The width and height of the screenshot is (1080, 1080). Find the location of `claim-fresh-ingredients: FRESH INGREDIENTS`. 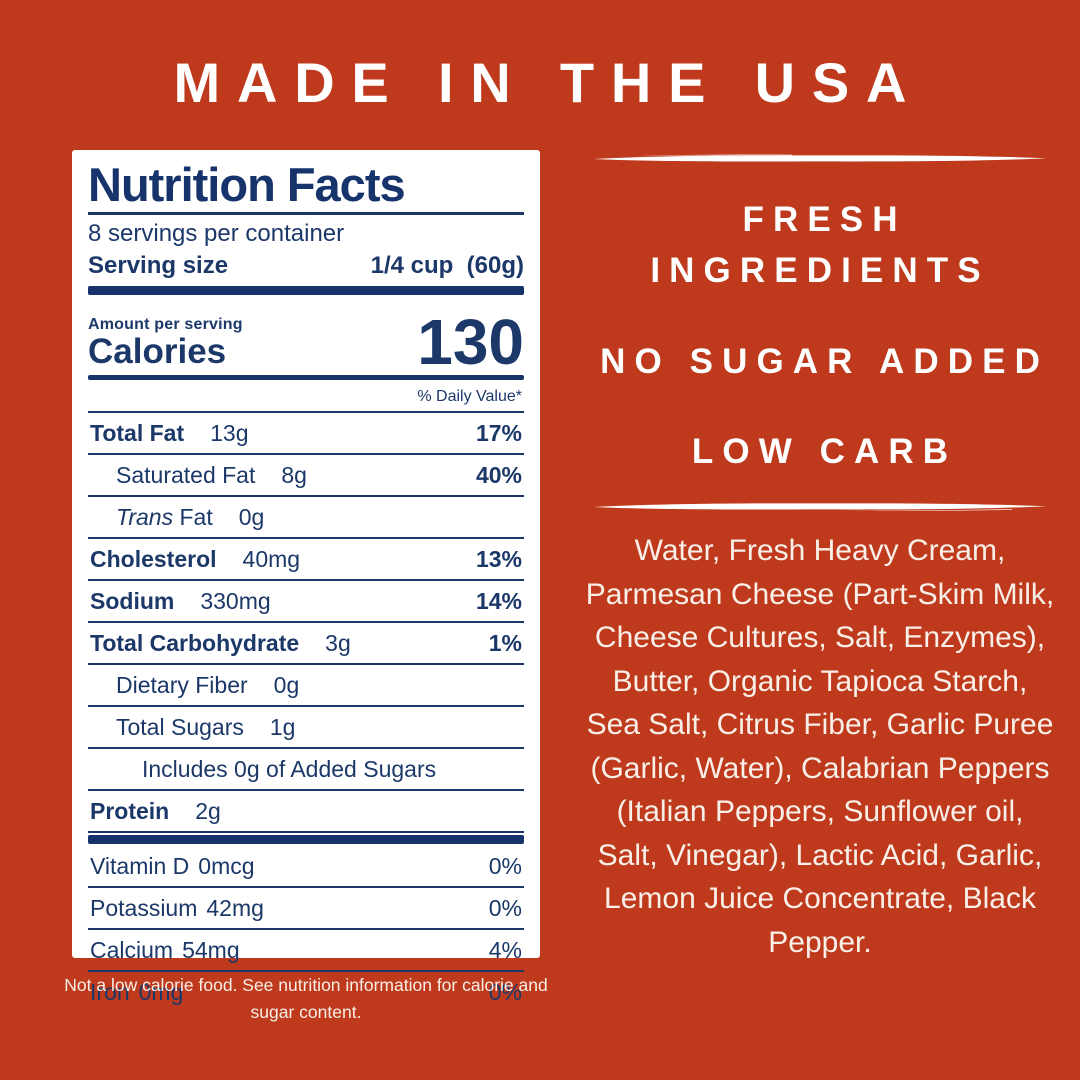

claim-fresh-ingredients: FRESH INGREDIENTS is located at coordinates (820, 245).